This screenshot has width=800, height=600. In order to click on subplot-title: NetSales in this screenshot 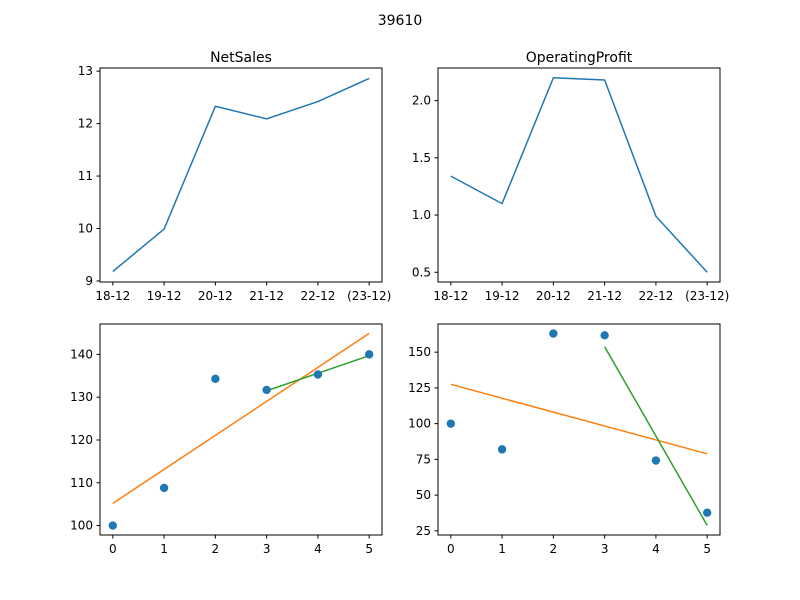, I will do `click(241, 58)`.